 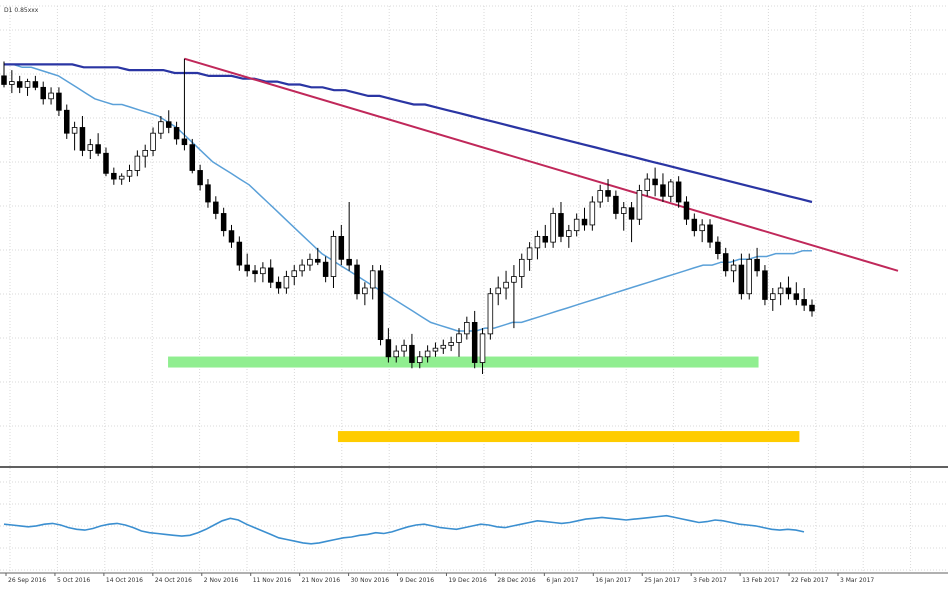 What do you see at coordinates (370, 580) in the screenshot?
I see `x-tick-label: 30 Nov 2016` at bounding box center [370, 580].